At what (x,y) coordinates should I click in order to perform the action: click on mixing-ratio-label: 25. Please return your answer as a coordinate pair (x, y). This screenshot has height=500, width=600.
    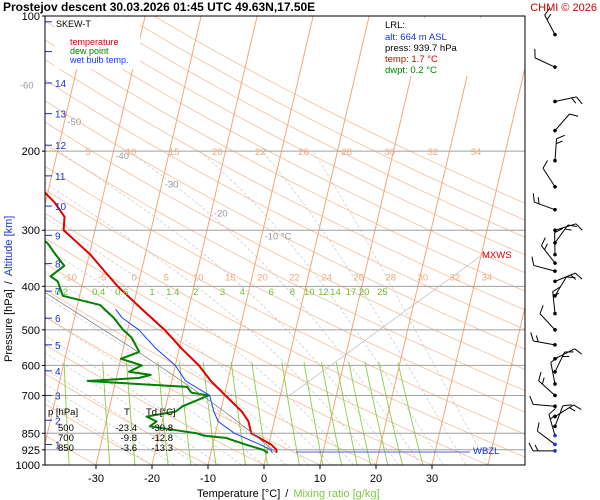
    Looking at the image, I should click on (382, 292).